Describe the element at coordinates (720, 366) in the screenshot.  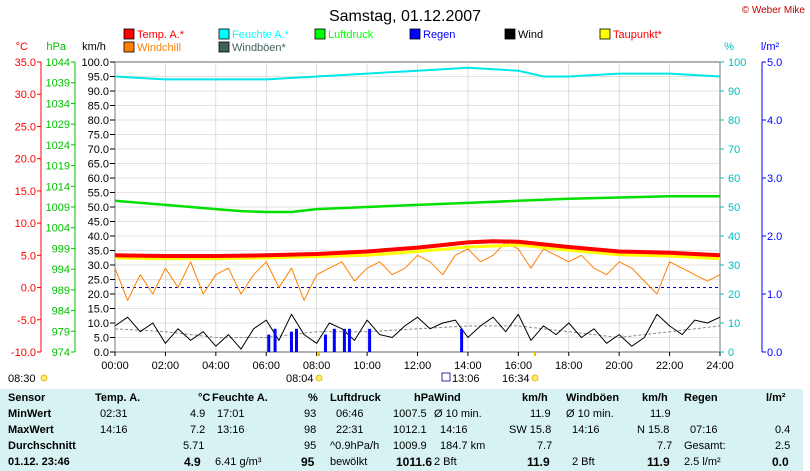
I see `x-tick-label: 24:00` at that location.